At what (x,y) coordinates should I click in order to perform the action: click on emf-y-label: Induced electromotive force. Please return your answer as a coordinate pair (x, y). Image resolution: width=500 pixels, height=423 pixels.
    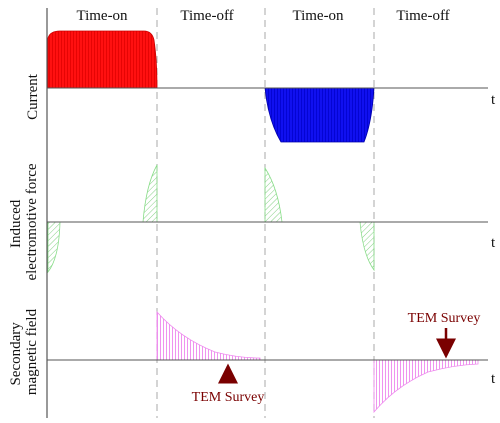
    Looking at the image, I should click on (24, 221).